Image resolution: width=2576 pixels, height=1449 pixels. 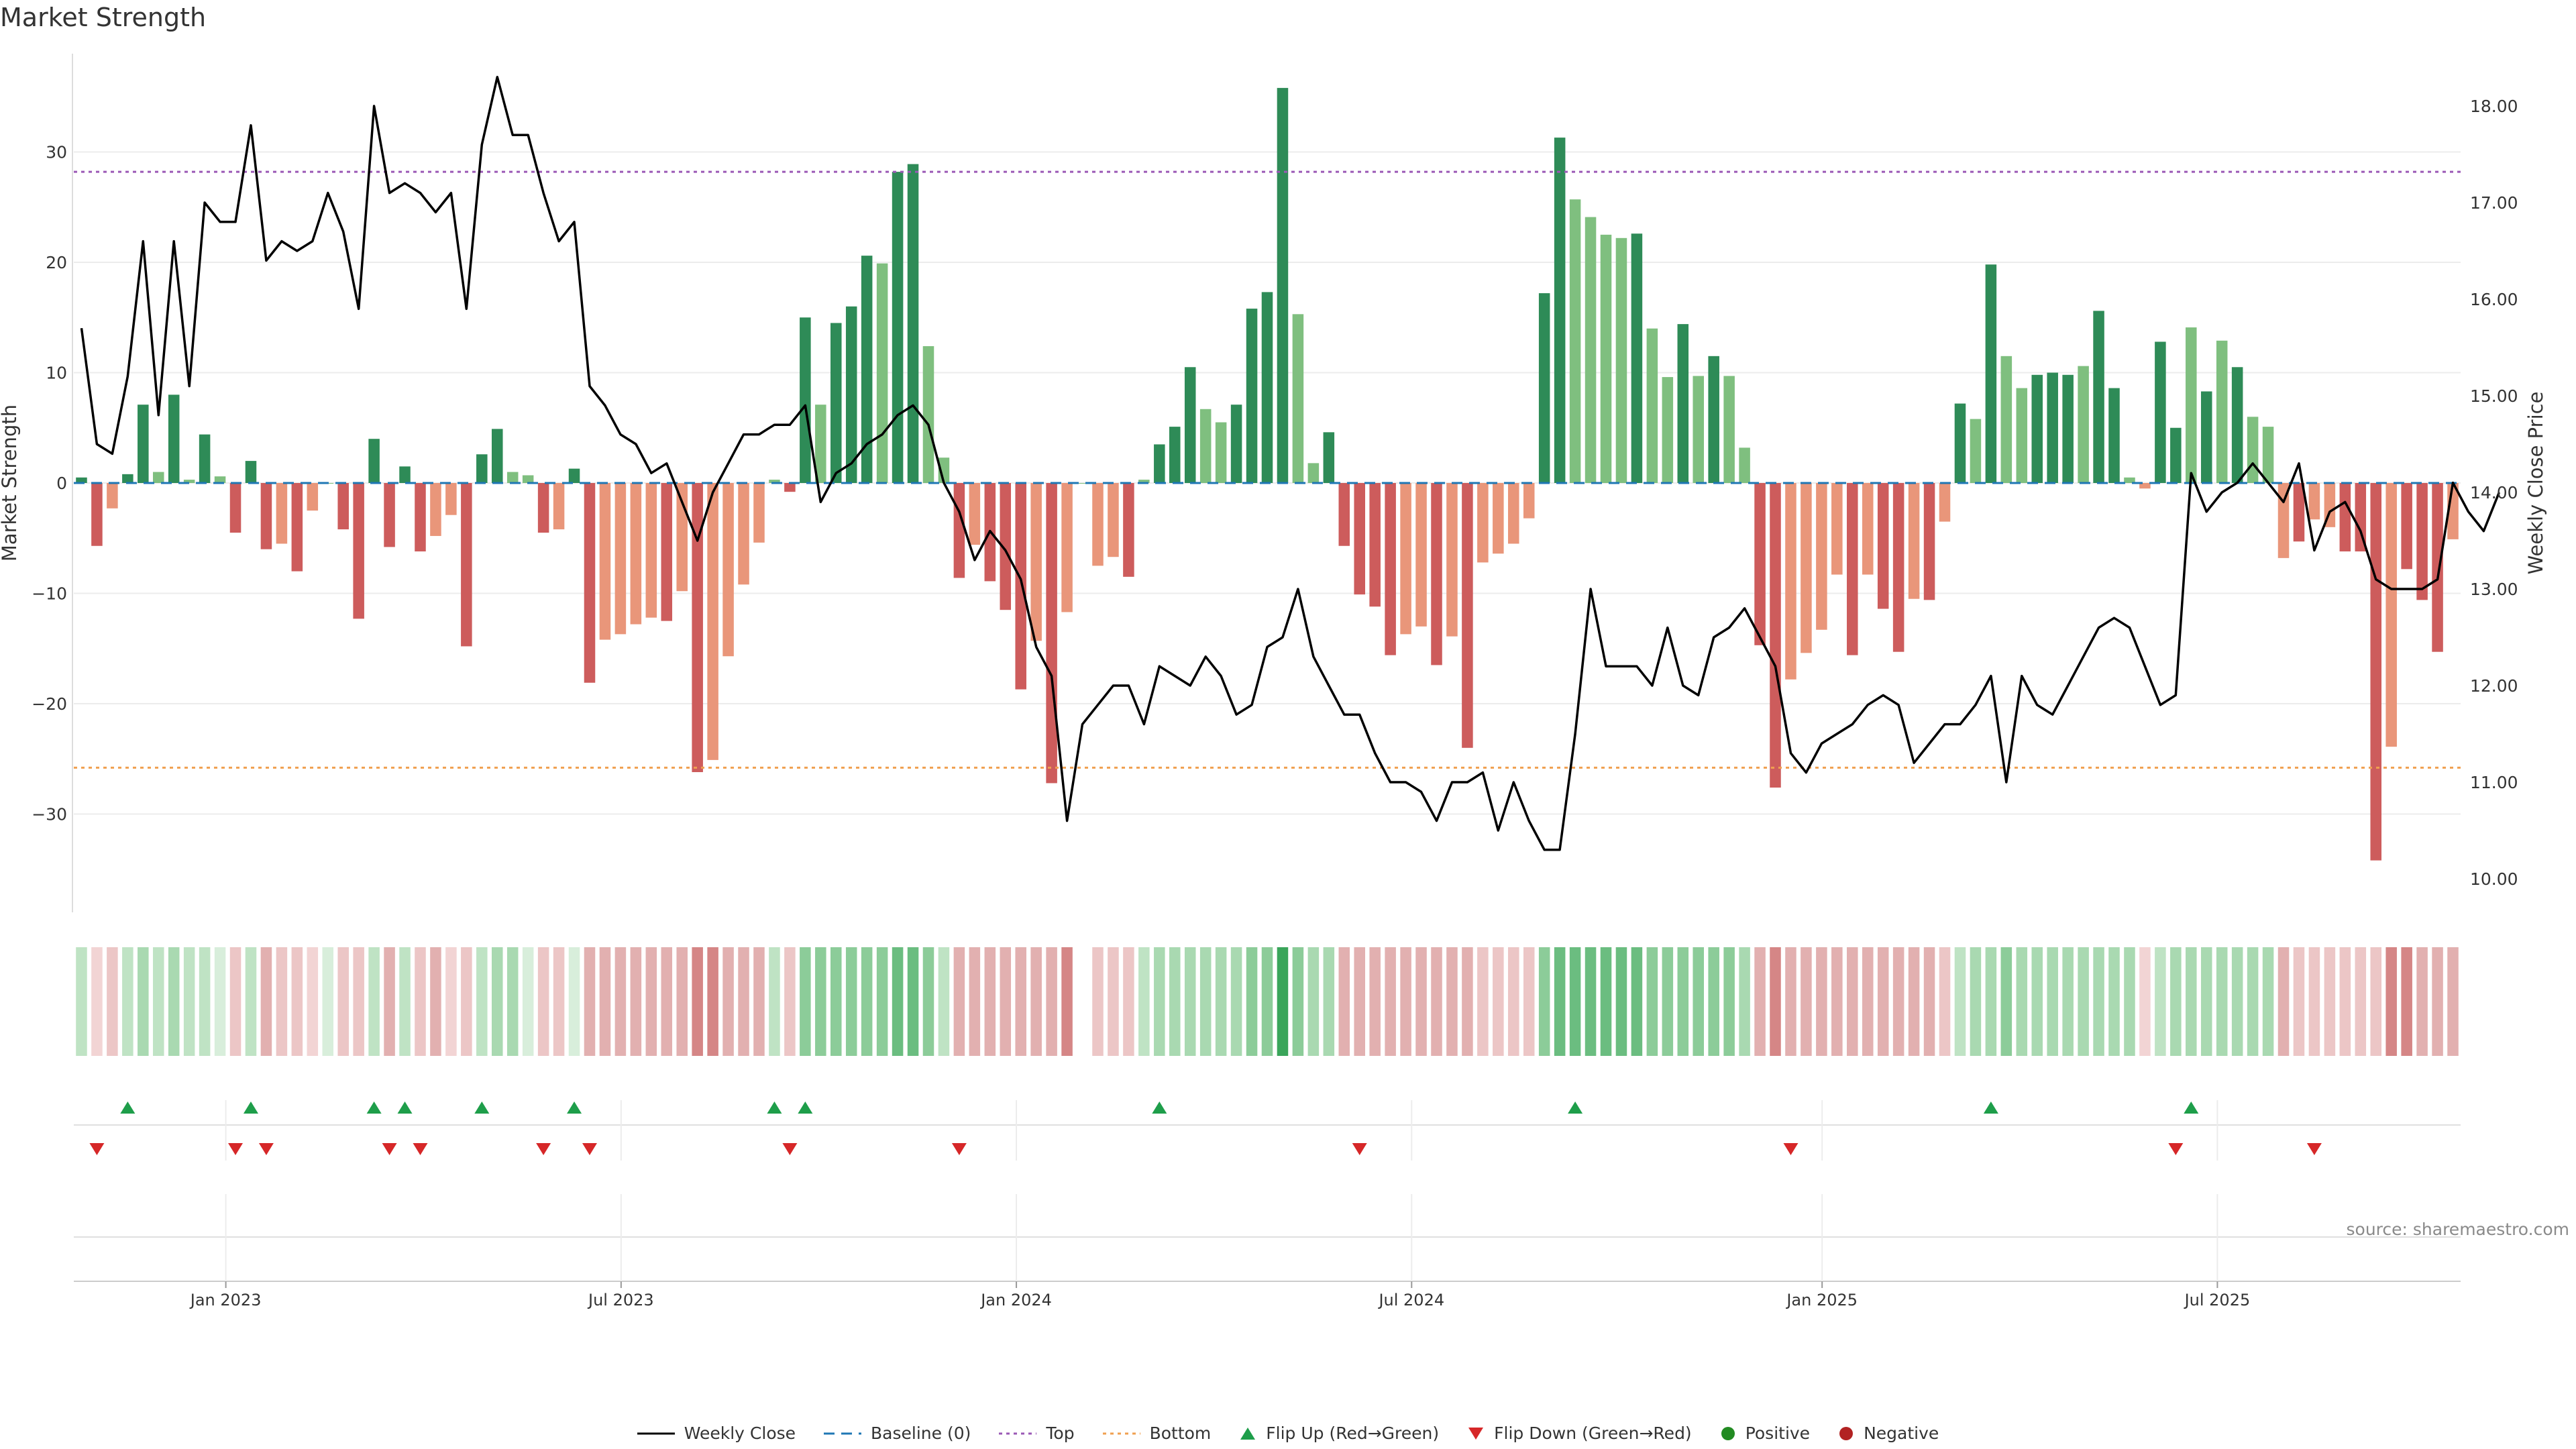 What do you see at coordinates (716, 1433) in the screenshot?
I see `legend-item-close: Weekly Close` at bounding box center [716, 1433].